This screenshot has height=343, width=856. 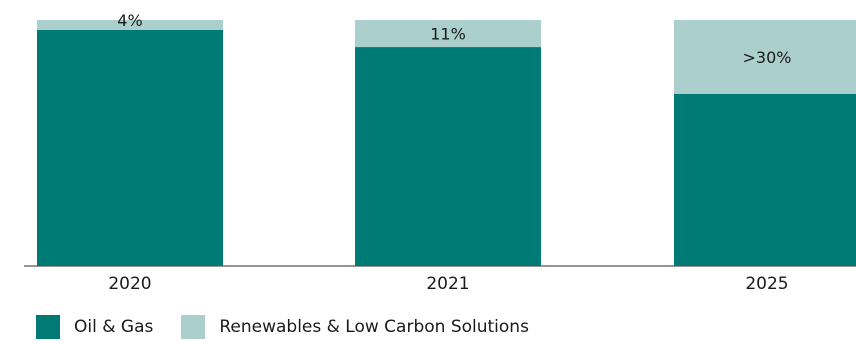 What do you see at coordinates (767, 57) in the screenshot?
I see `data-label-2025: >30%` at bounding box center [767, 57].